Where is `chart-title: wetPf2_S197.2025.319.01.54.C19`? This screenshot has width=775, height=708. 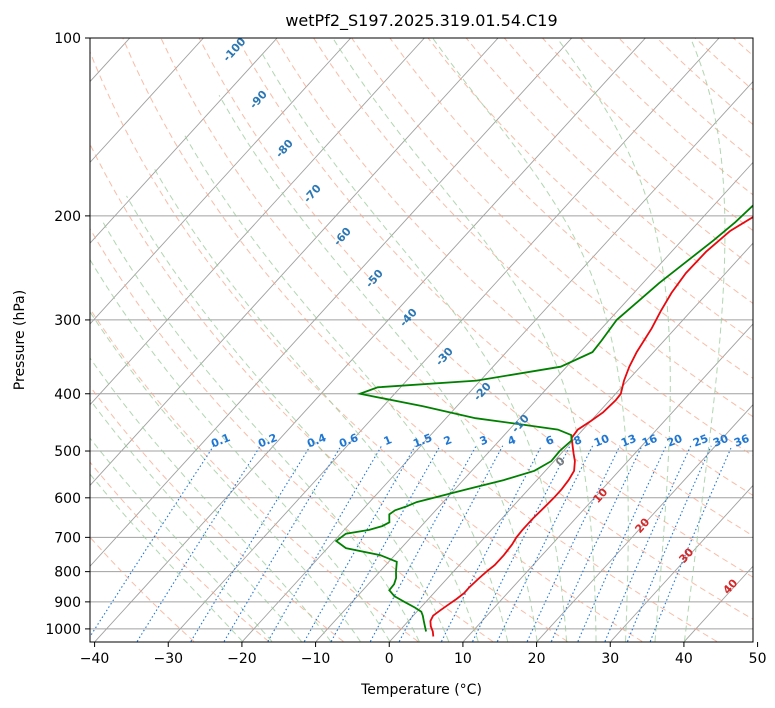
chart-title: wetPf2_S197.2025.319.01.54.C19 is located at coordinates (421, 21).